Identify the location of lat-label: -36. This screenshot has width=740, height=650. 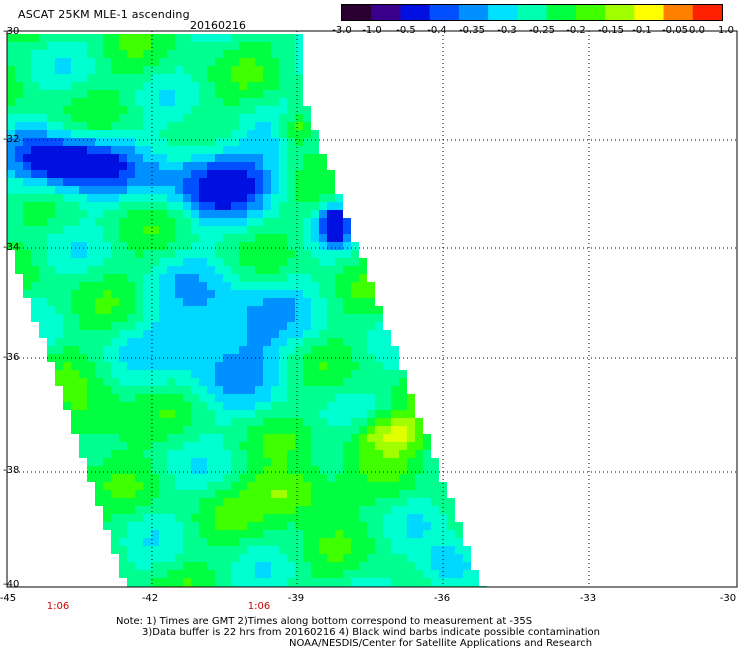
(11, 357).